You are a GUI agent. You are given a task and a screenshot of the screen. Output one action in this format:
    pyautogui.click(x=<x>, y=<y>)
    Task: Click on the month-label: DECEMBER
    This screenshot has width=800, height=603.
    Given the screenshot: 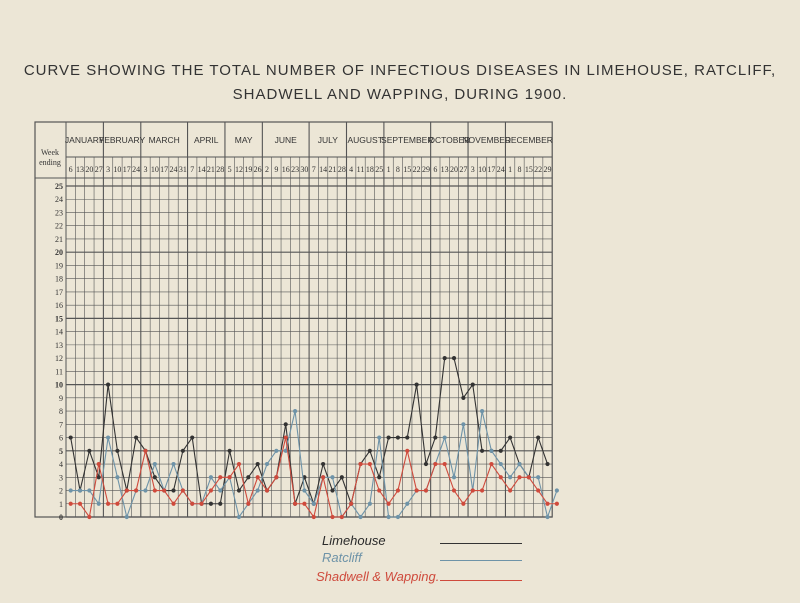 What is the action you would take?
    pyautogui.click(x=529, y=140)
    